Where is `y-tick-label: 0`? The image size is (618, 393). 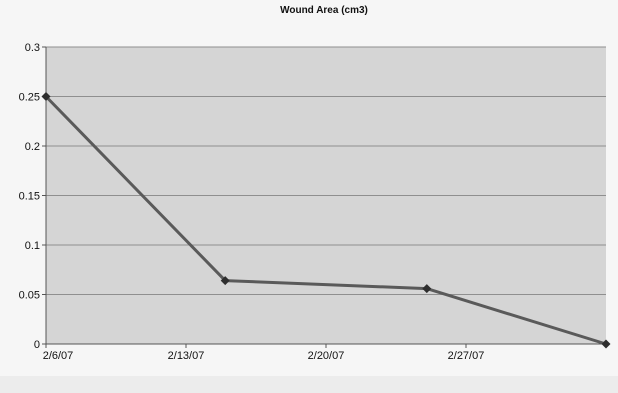 y-tick-label: 0 is located at coordinates (37, 345).